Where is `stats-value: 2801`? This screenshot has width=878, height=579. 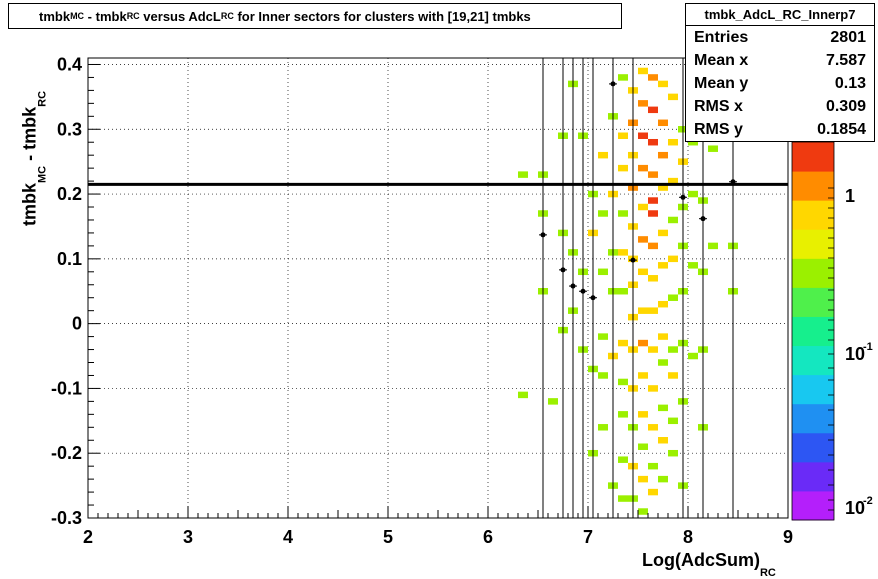
stats-value: 2801 is located at coordinates (848, 37).